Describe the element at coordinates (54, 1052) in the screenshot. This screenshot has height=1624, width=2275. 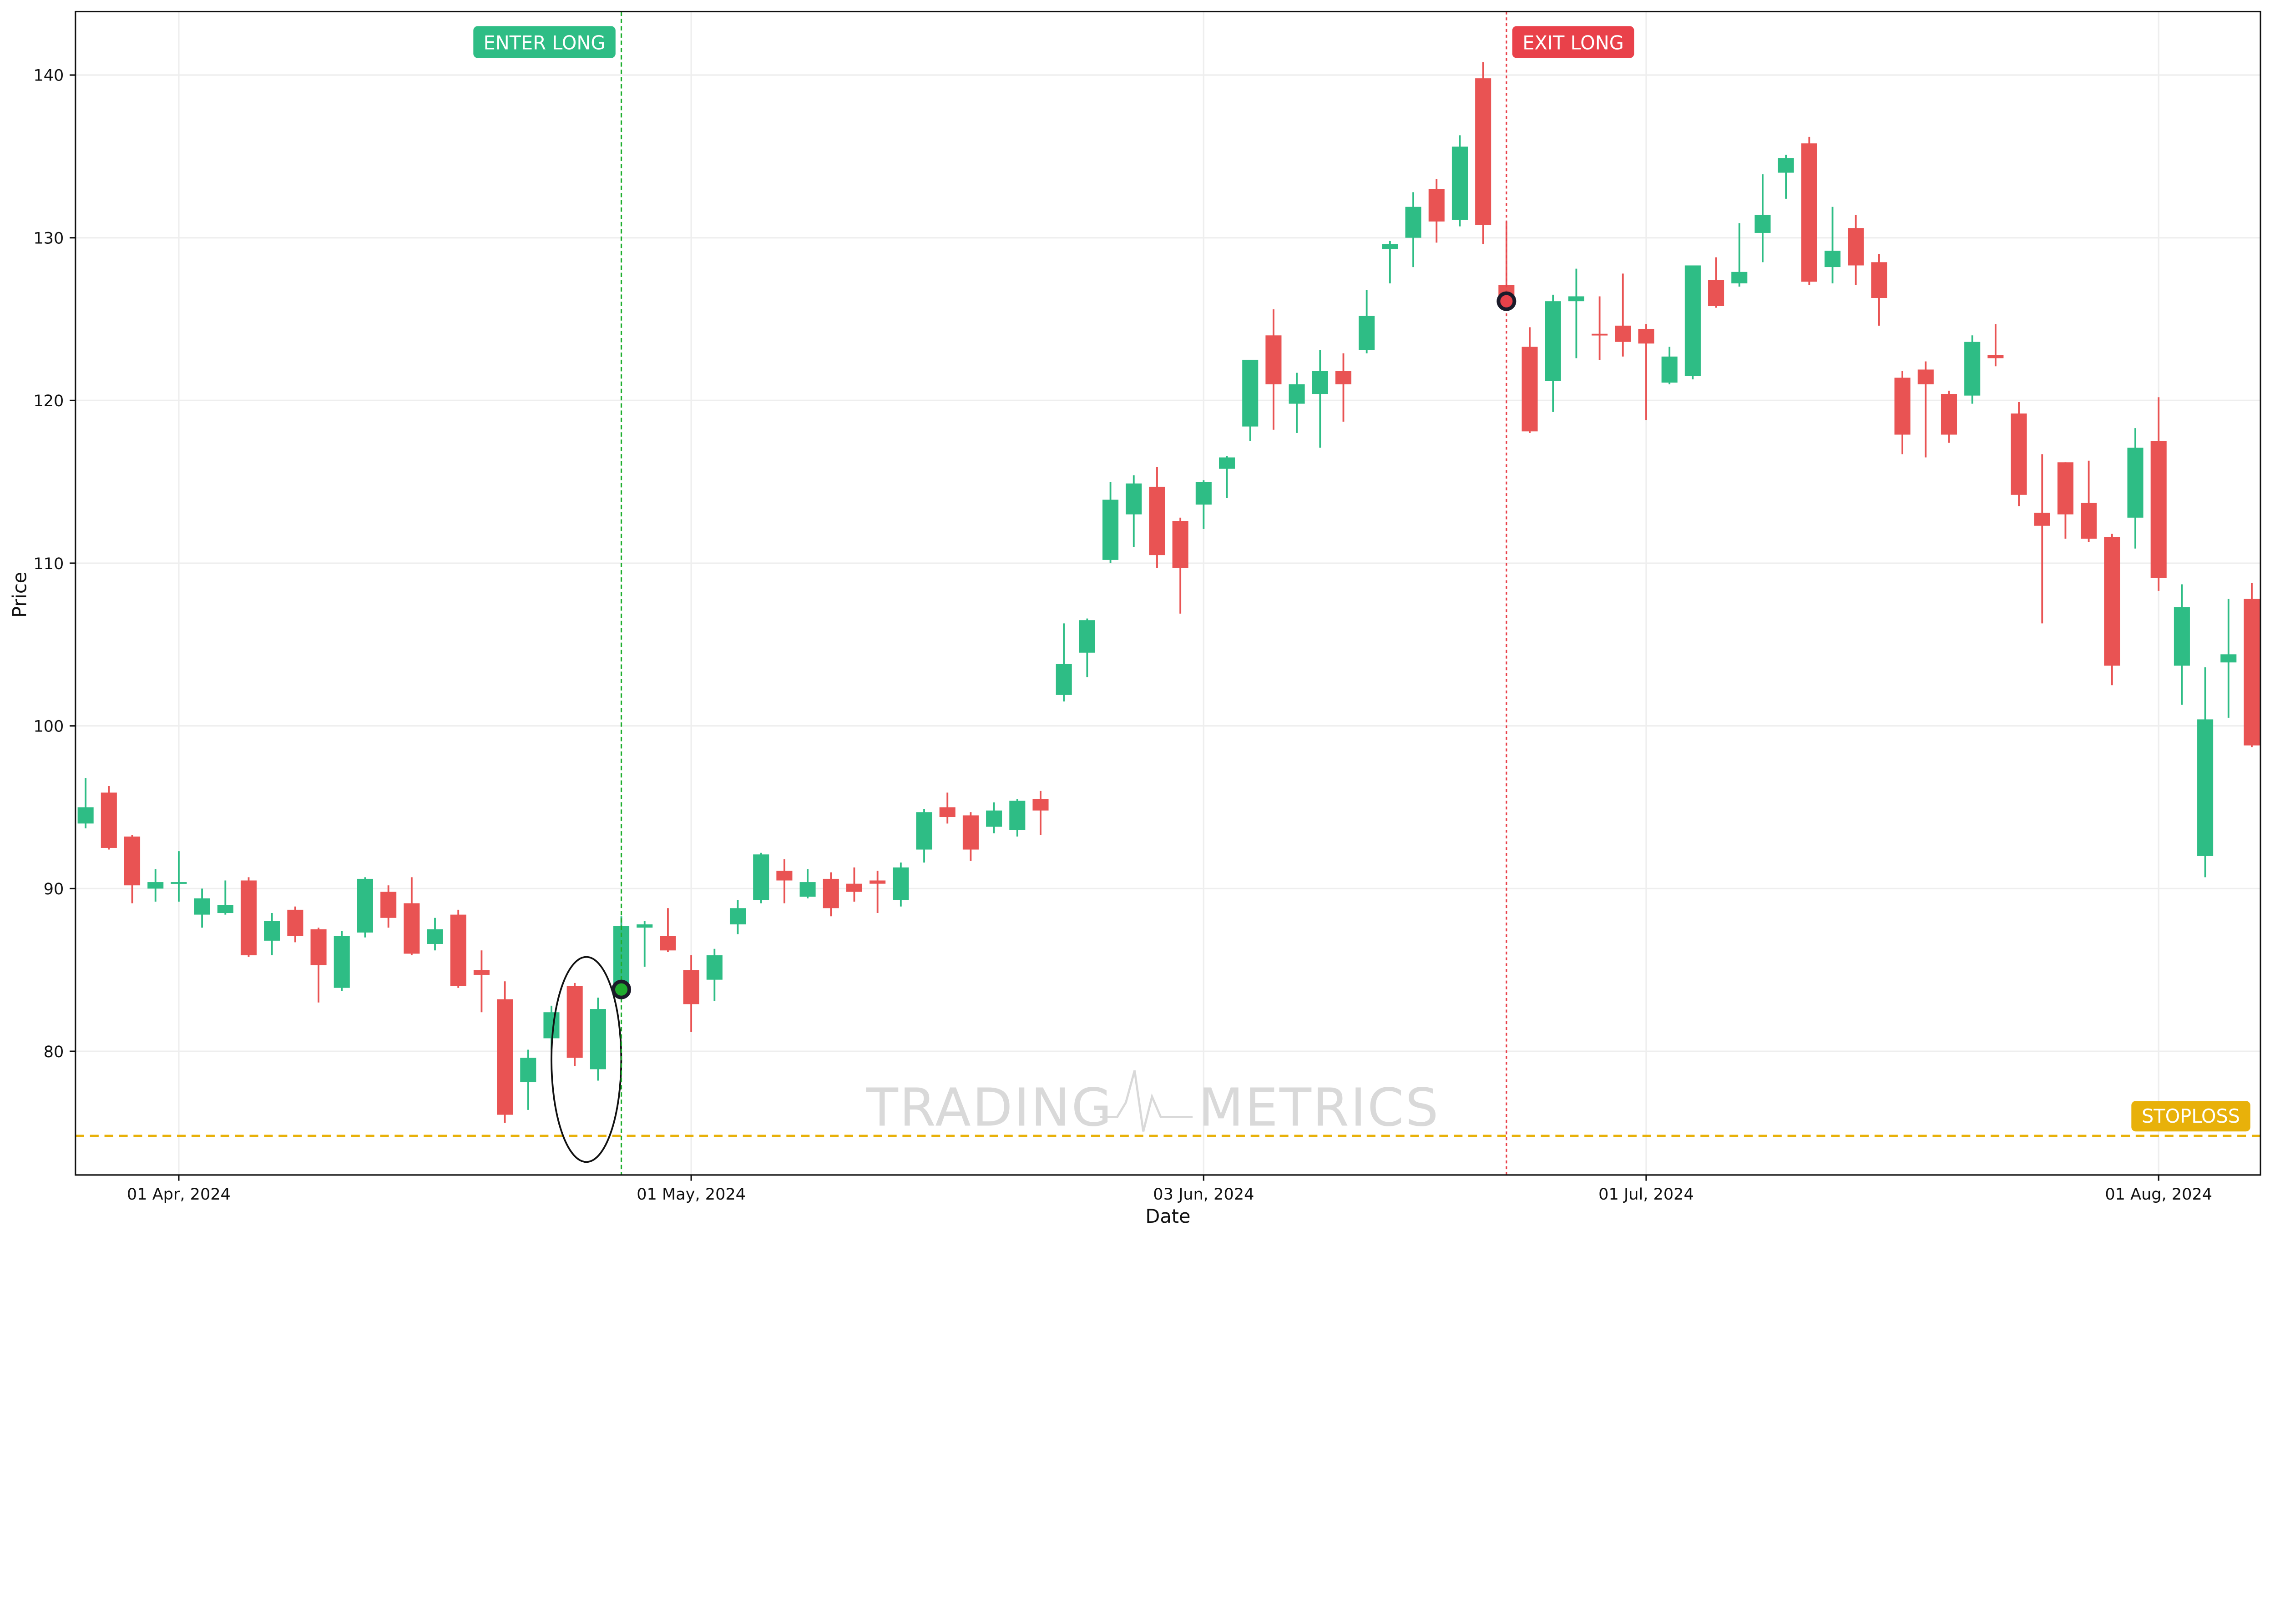
I see `y-tick-label: 80` at that location.